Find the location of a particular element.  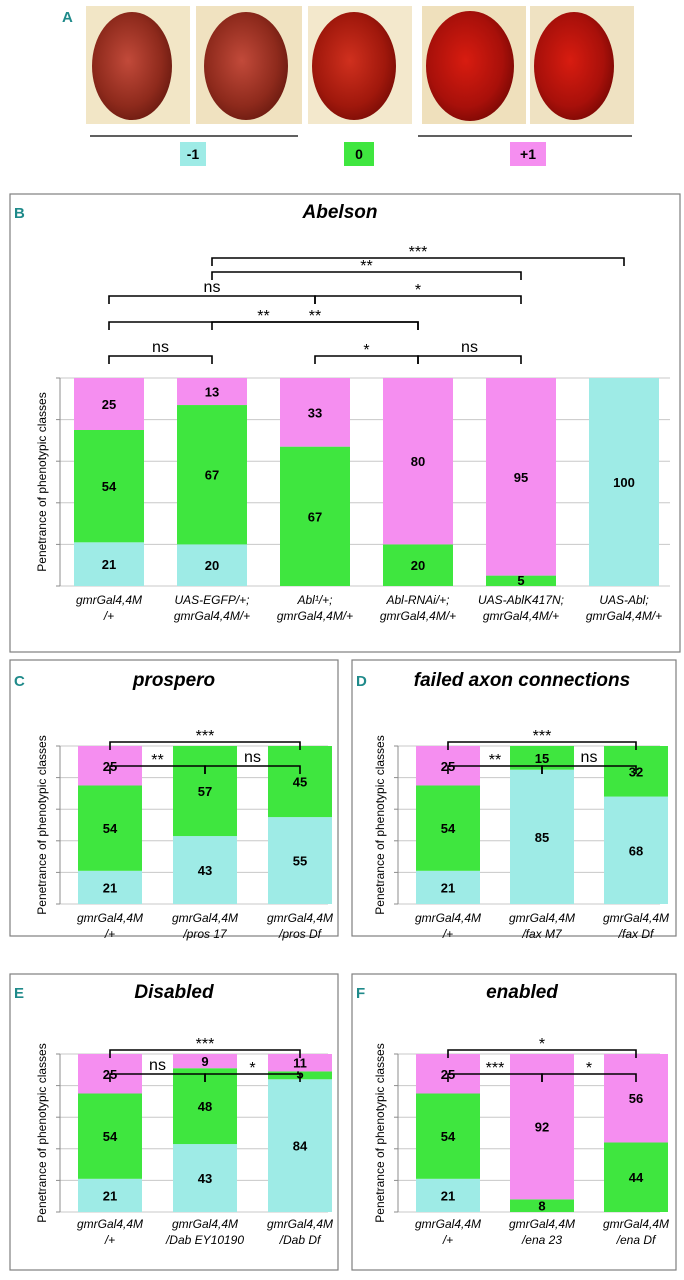

x-tick-label: /ena Df is located at coordinates (636, 1240).